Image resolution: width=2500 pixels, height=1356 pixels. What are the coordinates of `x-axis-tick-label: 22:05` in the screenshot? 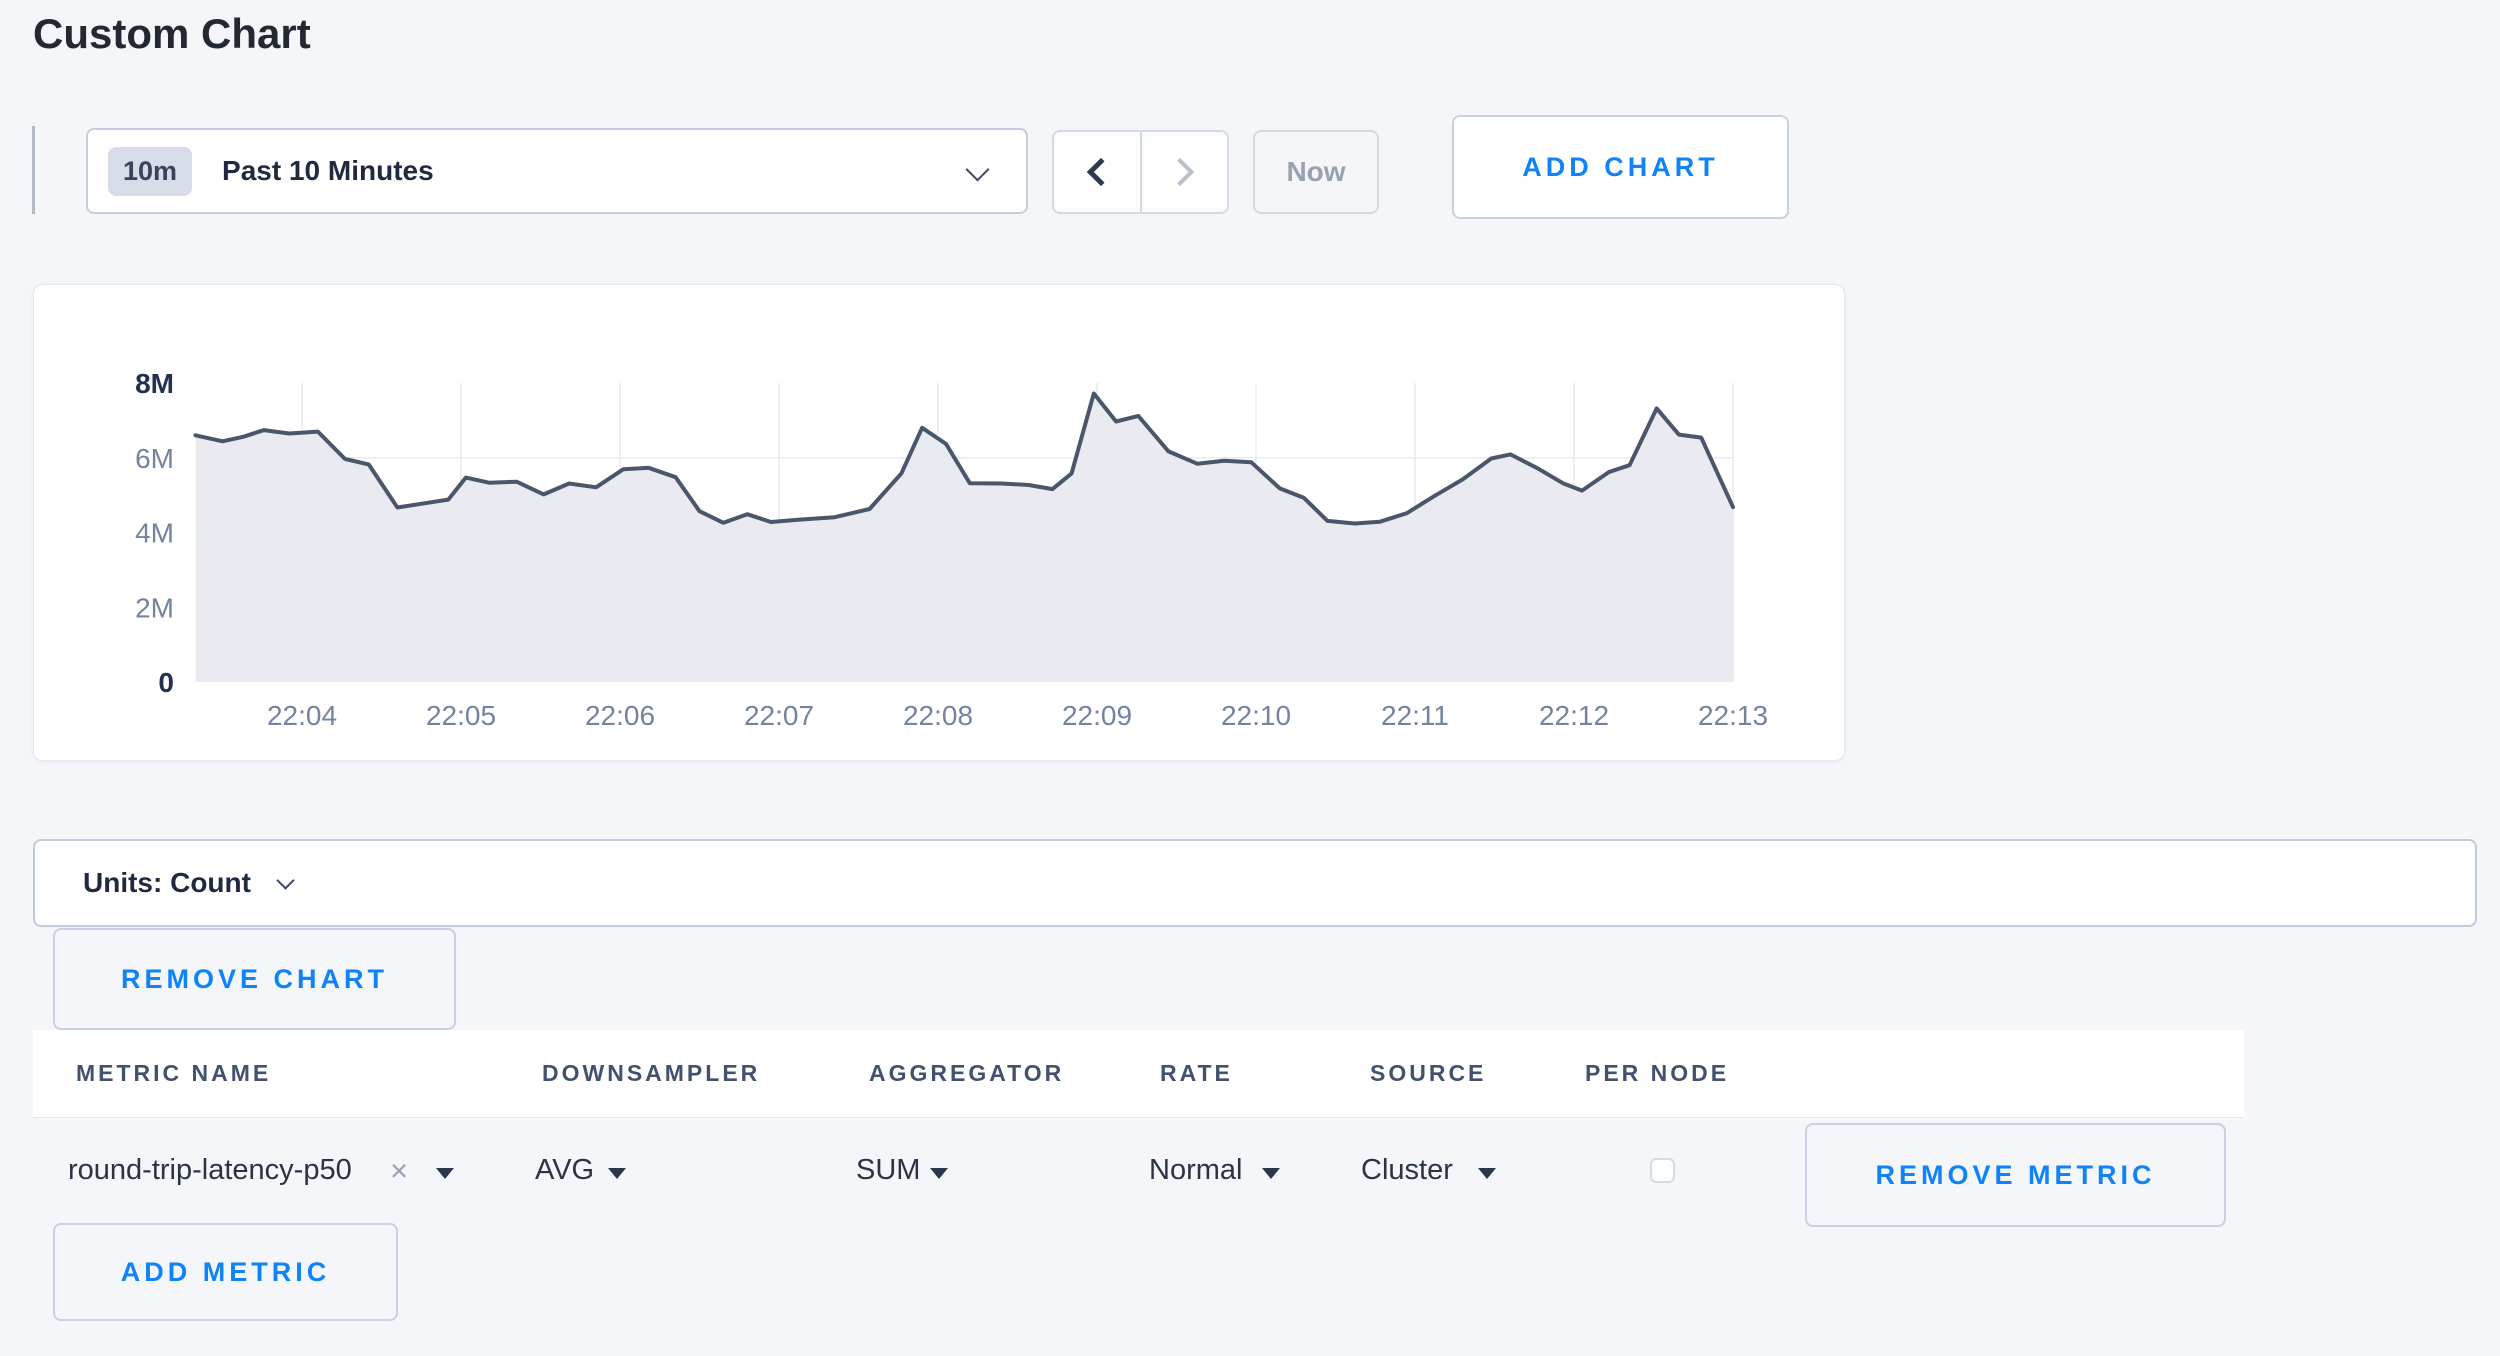 It's located at (461, 715).